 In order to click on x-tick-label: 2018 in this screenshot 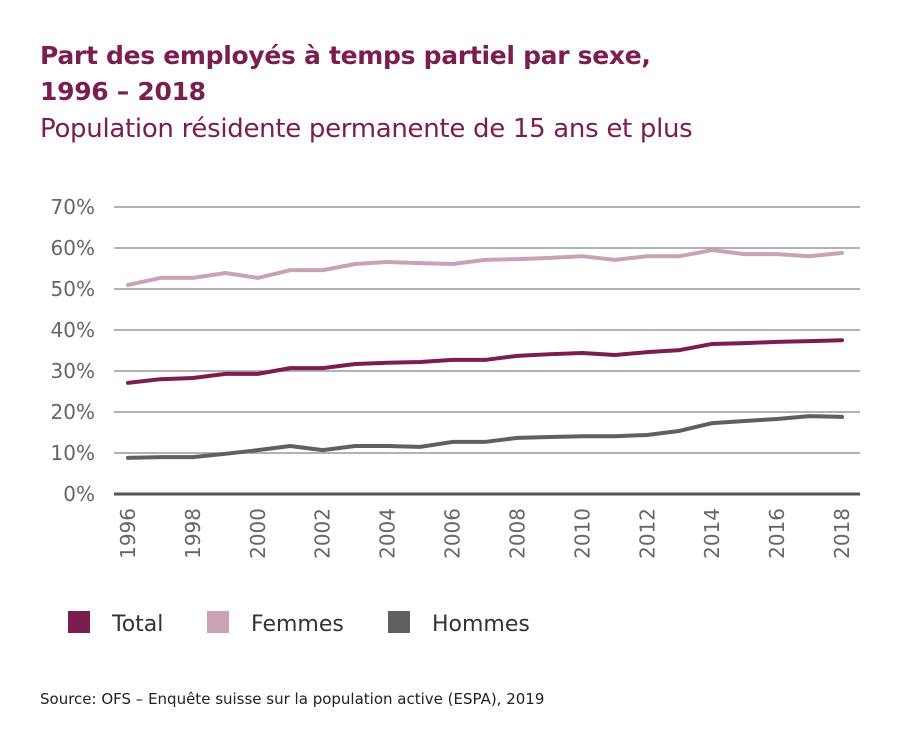, I will do `click(842, 533)`.